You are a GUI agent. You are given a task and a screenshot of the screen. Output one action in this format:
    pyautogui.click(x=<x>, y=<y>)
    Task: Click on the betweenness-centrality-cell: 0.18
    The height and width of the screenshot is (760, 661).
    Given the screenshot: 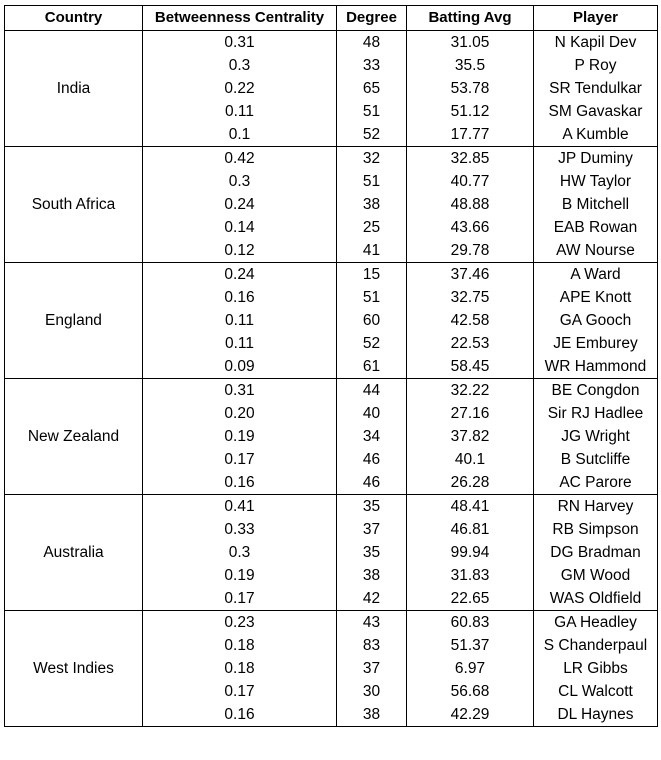 What is the action you would take?
    pyautogui.click(x=239, y=645)
    